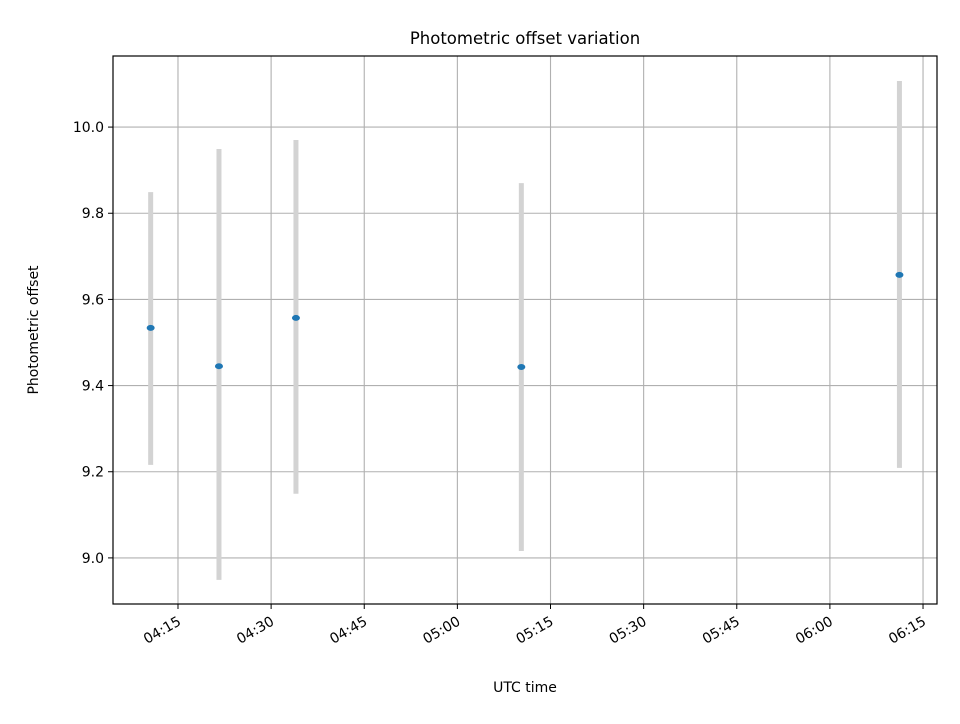 This screenshot has width=960, height=724. What do you see at coordinates (88, 128) in the screenshot?
I see `y-tick-label: 10.0` at bounding box center [88, 128].